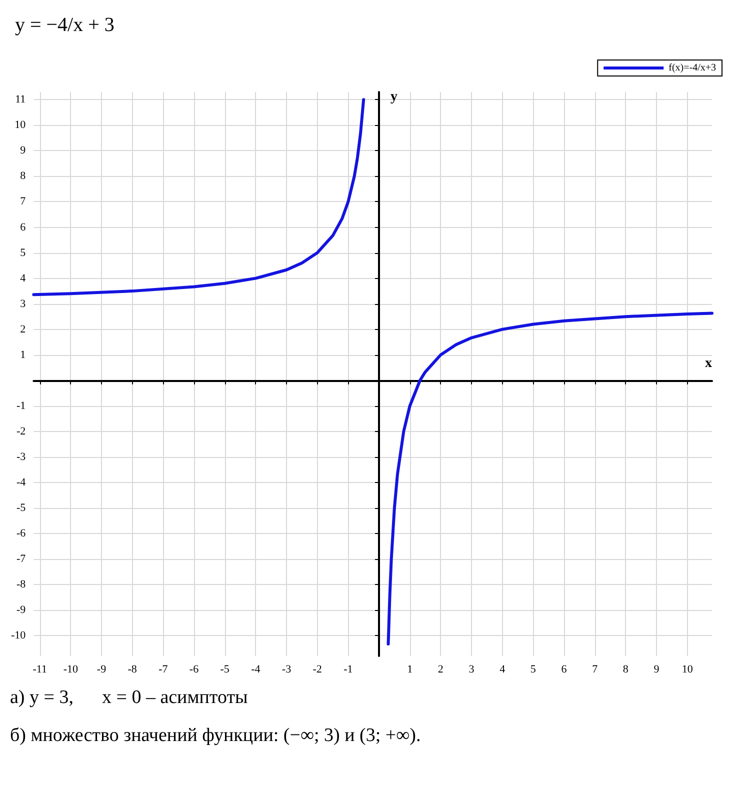 The width and height of the screenshot is (734, 789). Describe the element at coordinates (21, 431) in the screenshot. I see `y-tick-label: -2` at that location.